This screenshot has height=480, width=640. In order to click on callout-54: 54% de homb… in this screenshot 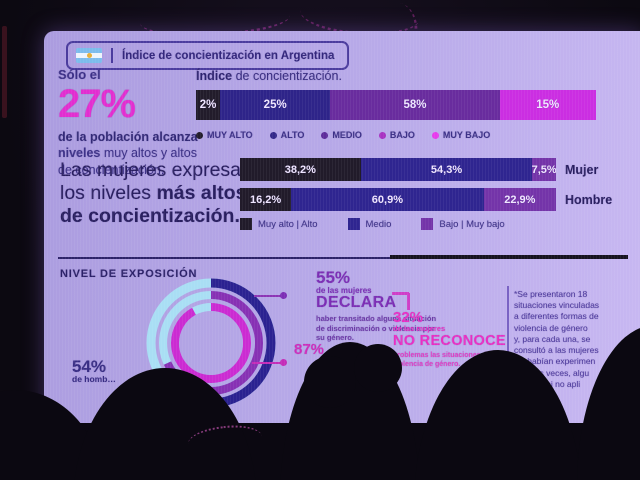, I will do `click(94, 371)`.